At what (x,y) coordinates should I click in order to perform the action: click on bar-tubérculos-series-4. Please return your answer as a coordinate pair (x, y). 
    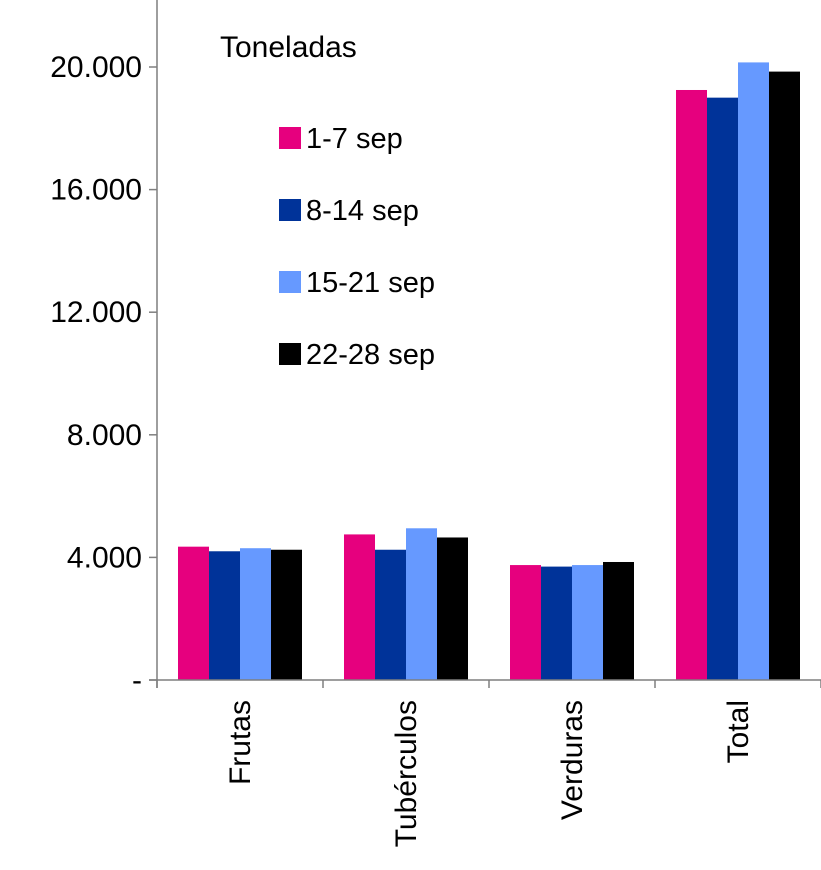
    Looking at the image, I should click on (452, 608).